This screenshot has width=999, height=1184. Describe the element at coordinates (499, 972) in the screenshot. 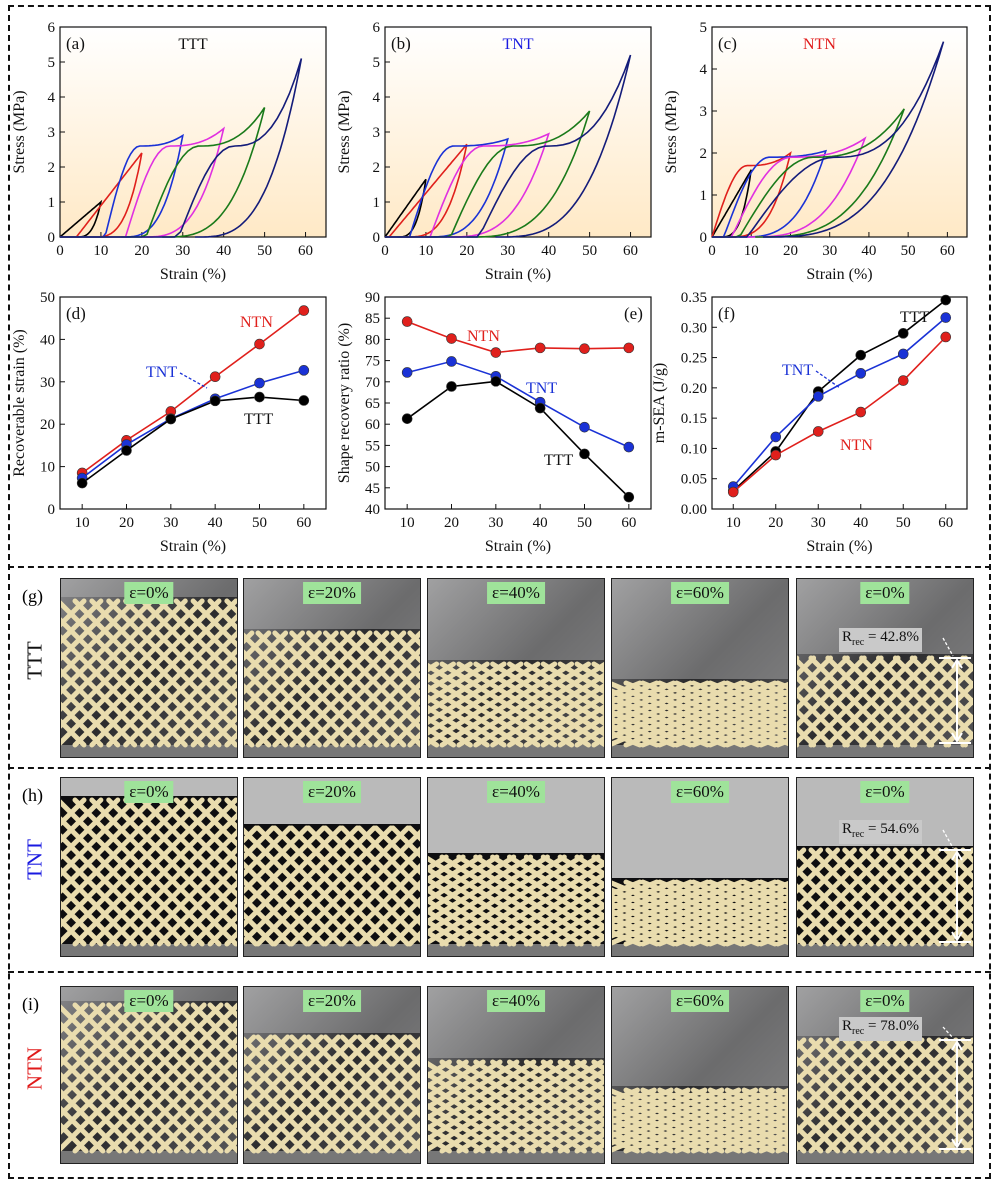

I see `row-i-frame` at that location.